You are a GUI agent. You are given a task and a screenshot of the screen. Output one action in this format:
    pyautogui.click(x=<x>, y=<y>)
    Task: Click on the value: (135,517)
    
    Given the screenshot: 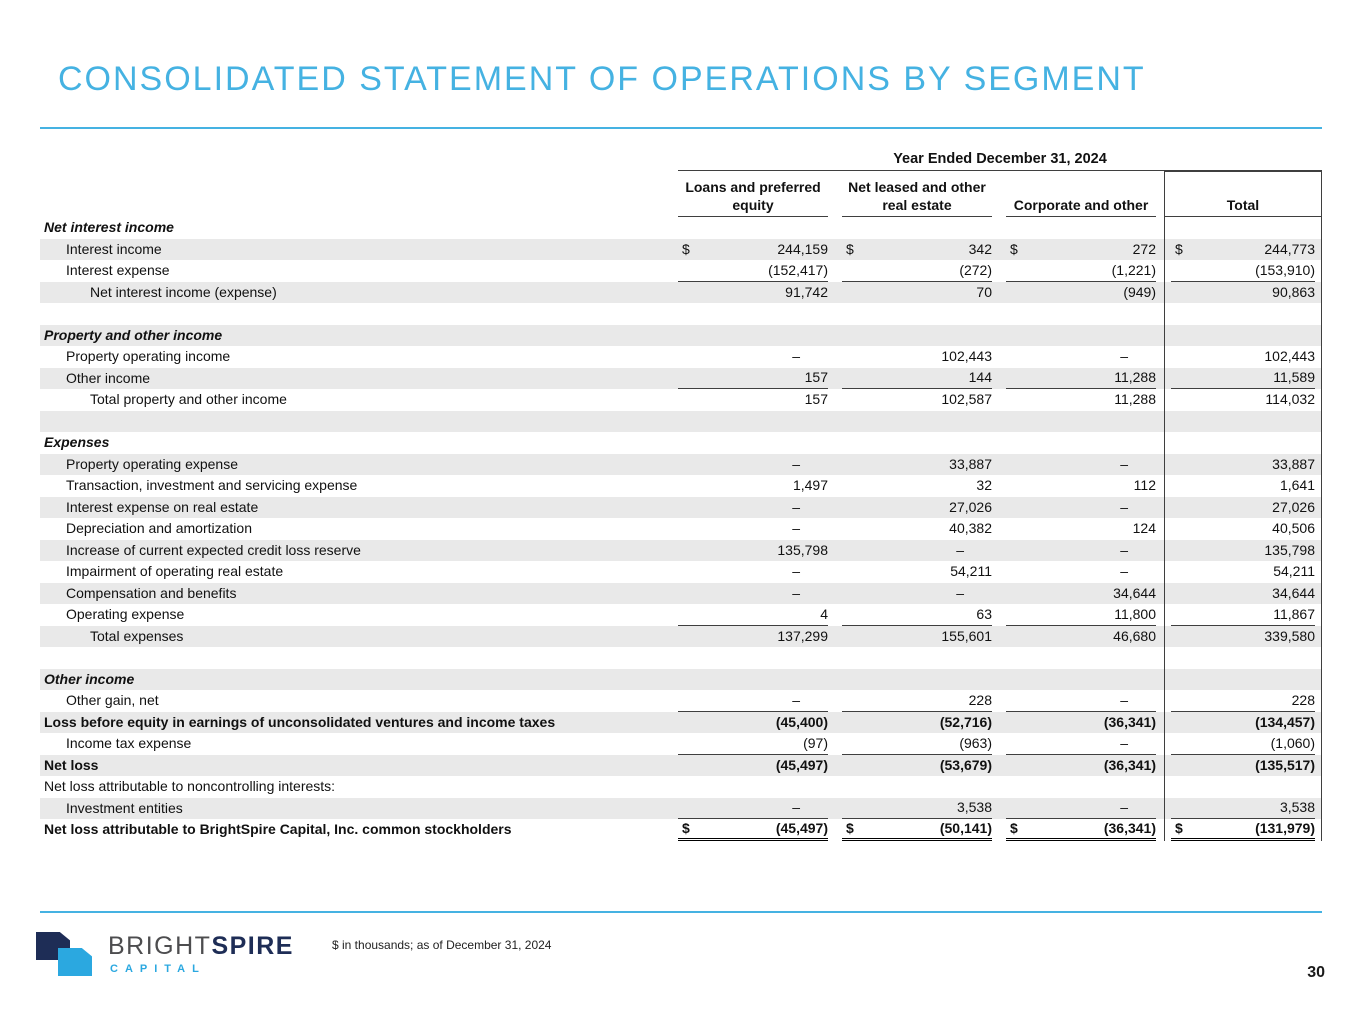 What is the action you would take?
    pyautogui.click(x=1285, y=764)
    